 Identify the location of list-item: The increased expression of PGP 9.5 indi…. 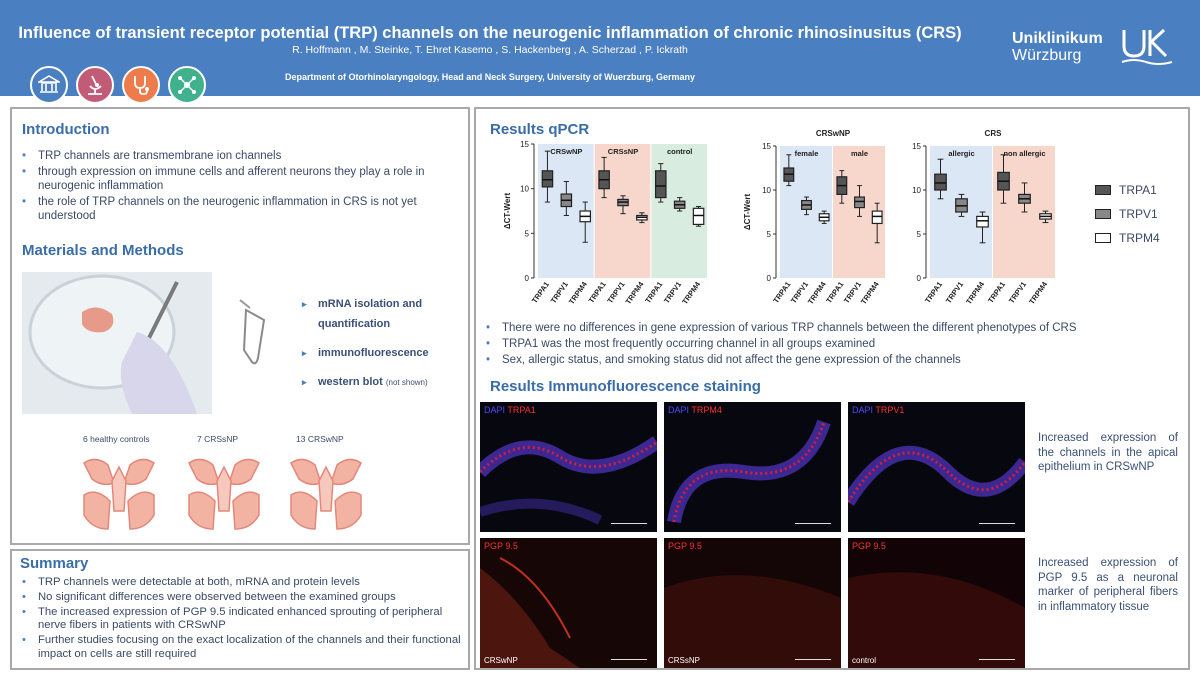
(242, 620).